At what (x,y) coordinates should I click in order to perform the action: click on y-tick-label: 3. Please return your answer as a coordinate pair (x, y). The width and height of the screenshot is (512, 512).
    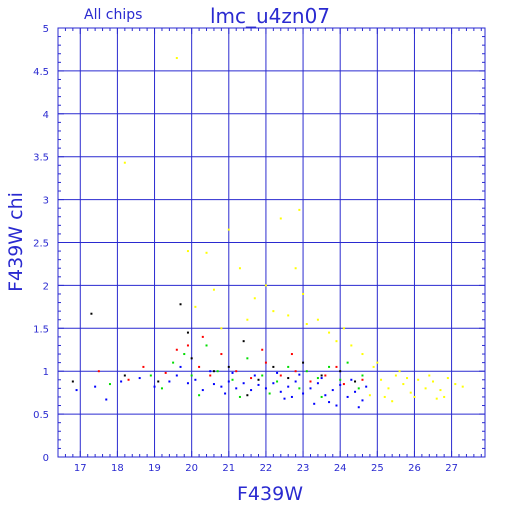
    Looking at the image, I should click on (46, 201).